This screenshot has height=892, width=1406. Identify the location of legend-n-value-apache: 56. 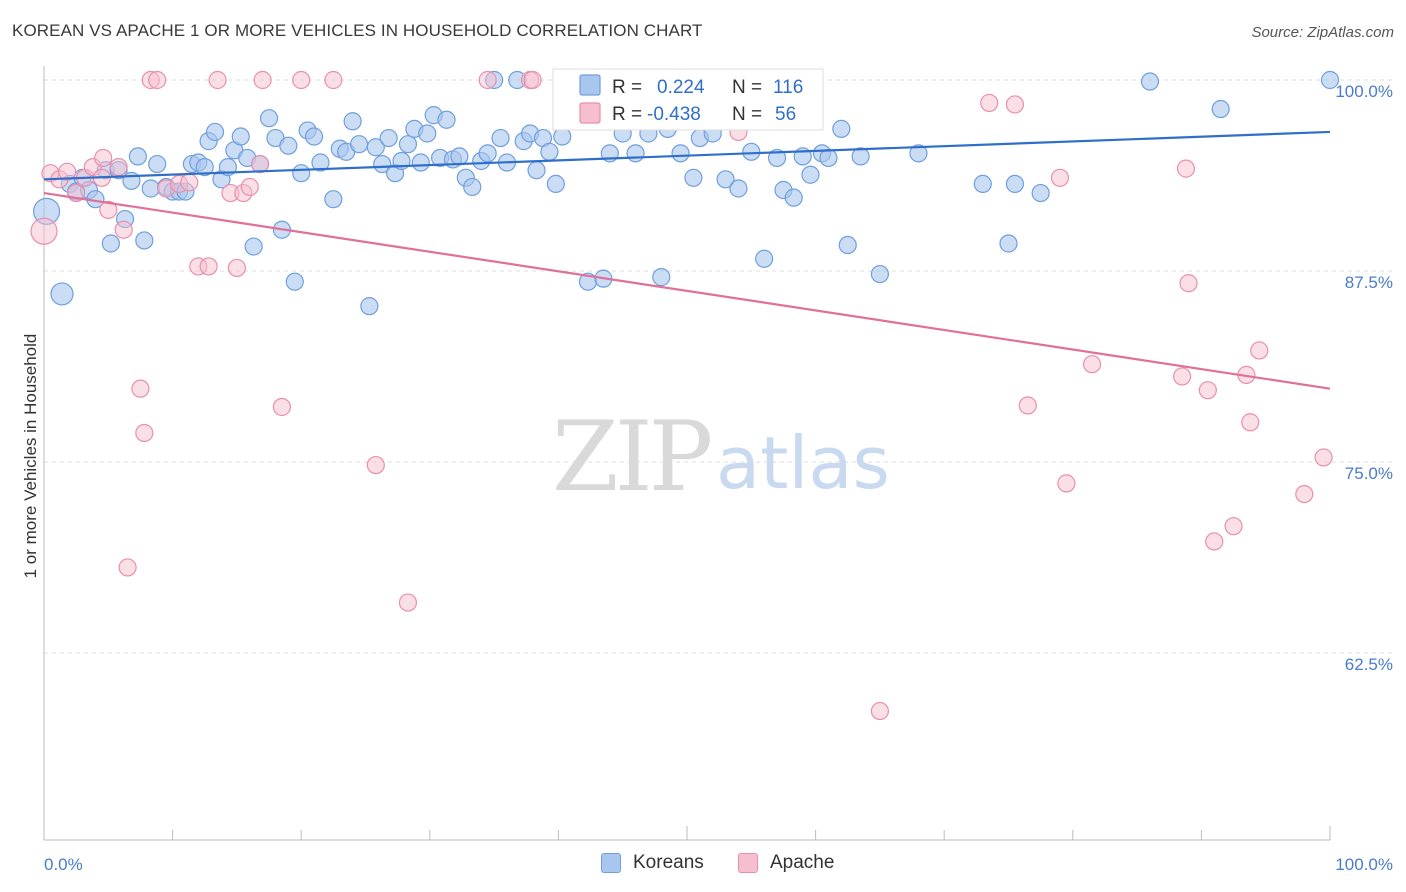
(785, 114).